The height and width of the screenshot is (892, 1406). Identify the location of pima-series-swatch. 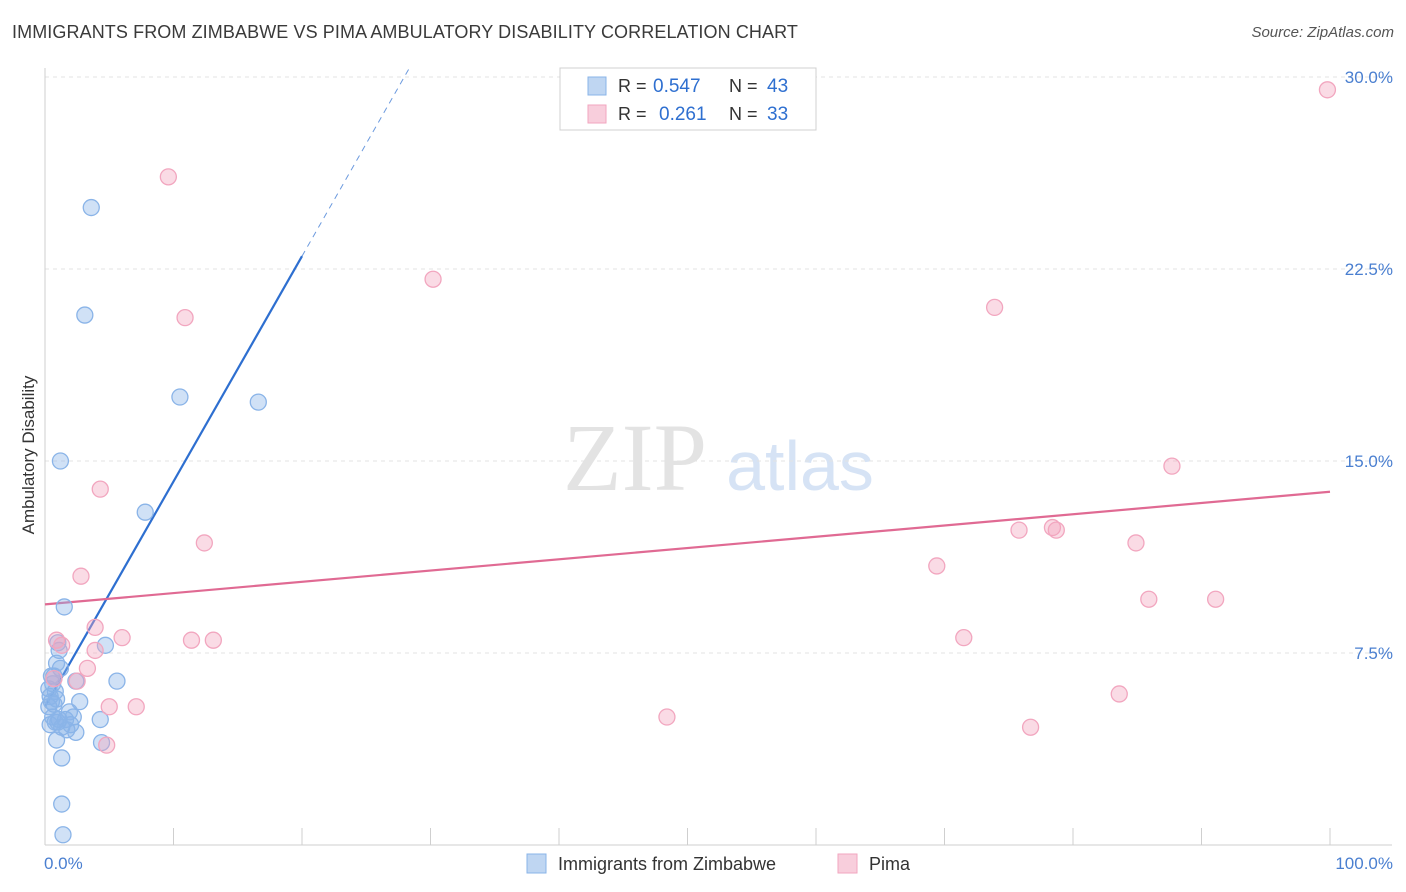
(847, 863).